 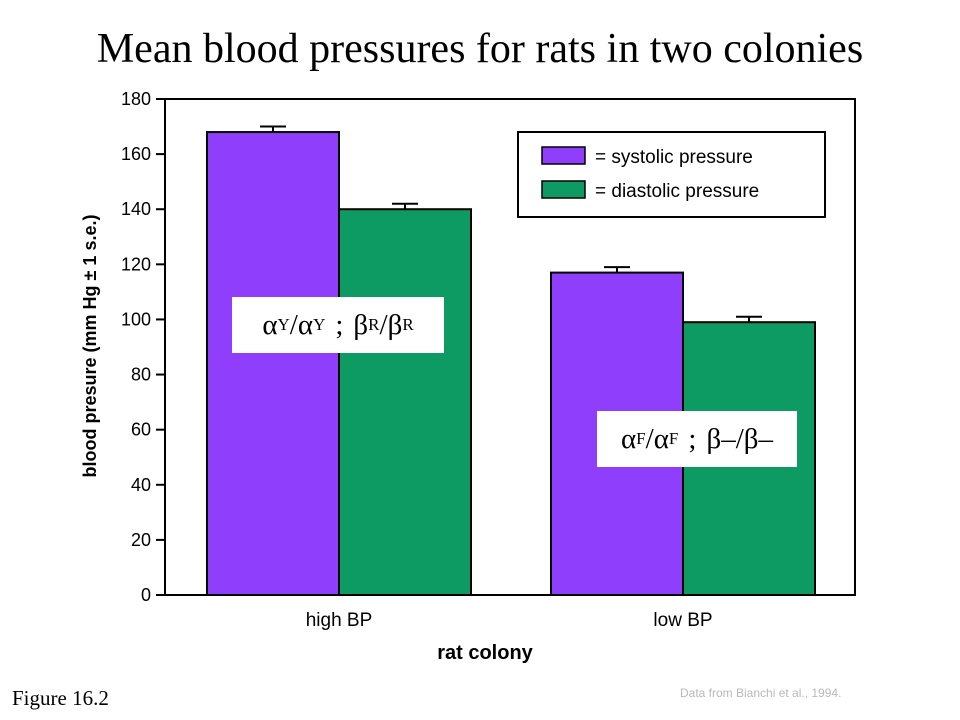 I want to click on y-tick-label: 100, so click(x=136, y=319).